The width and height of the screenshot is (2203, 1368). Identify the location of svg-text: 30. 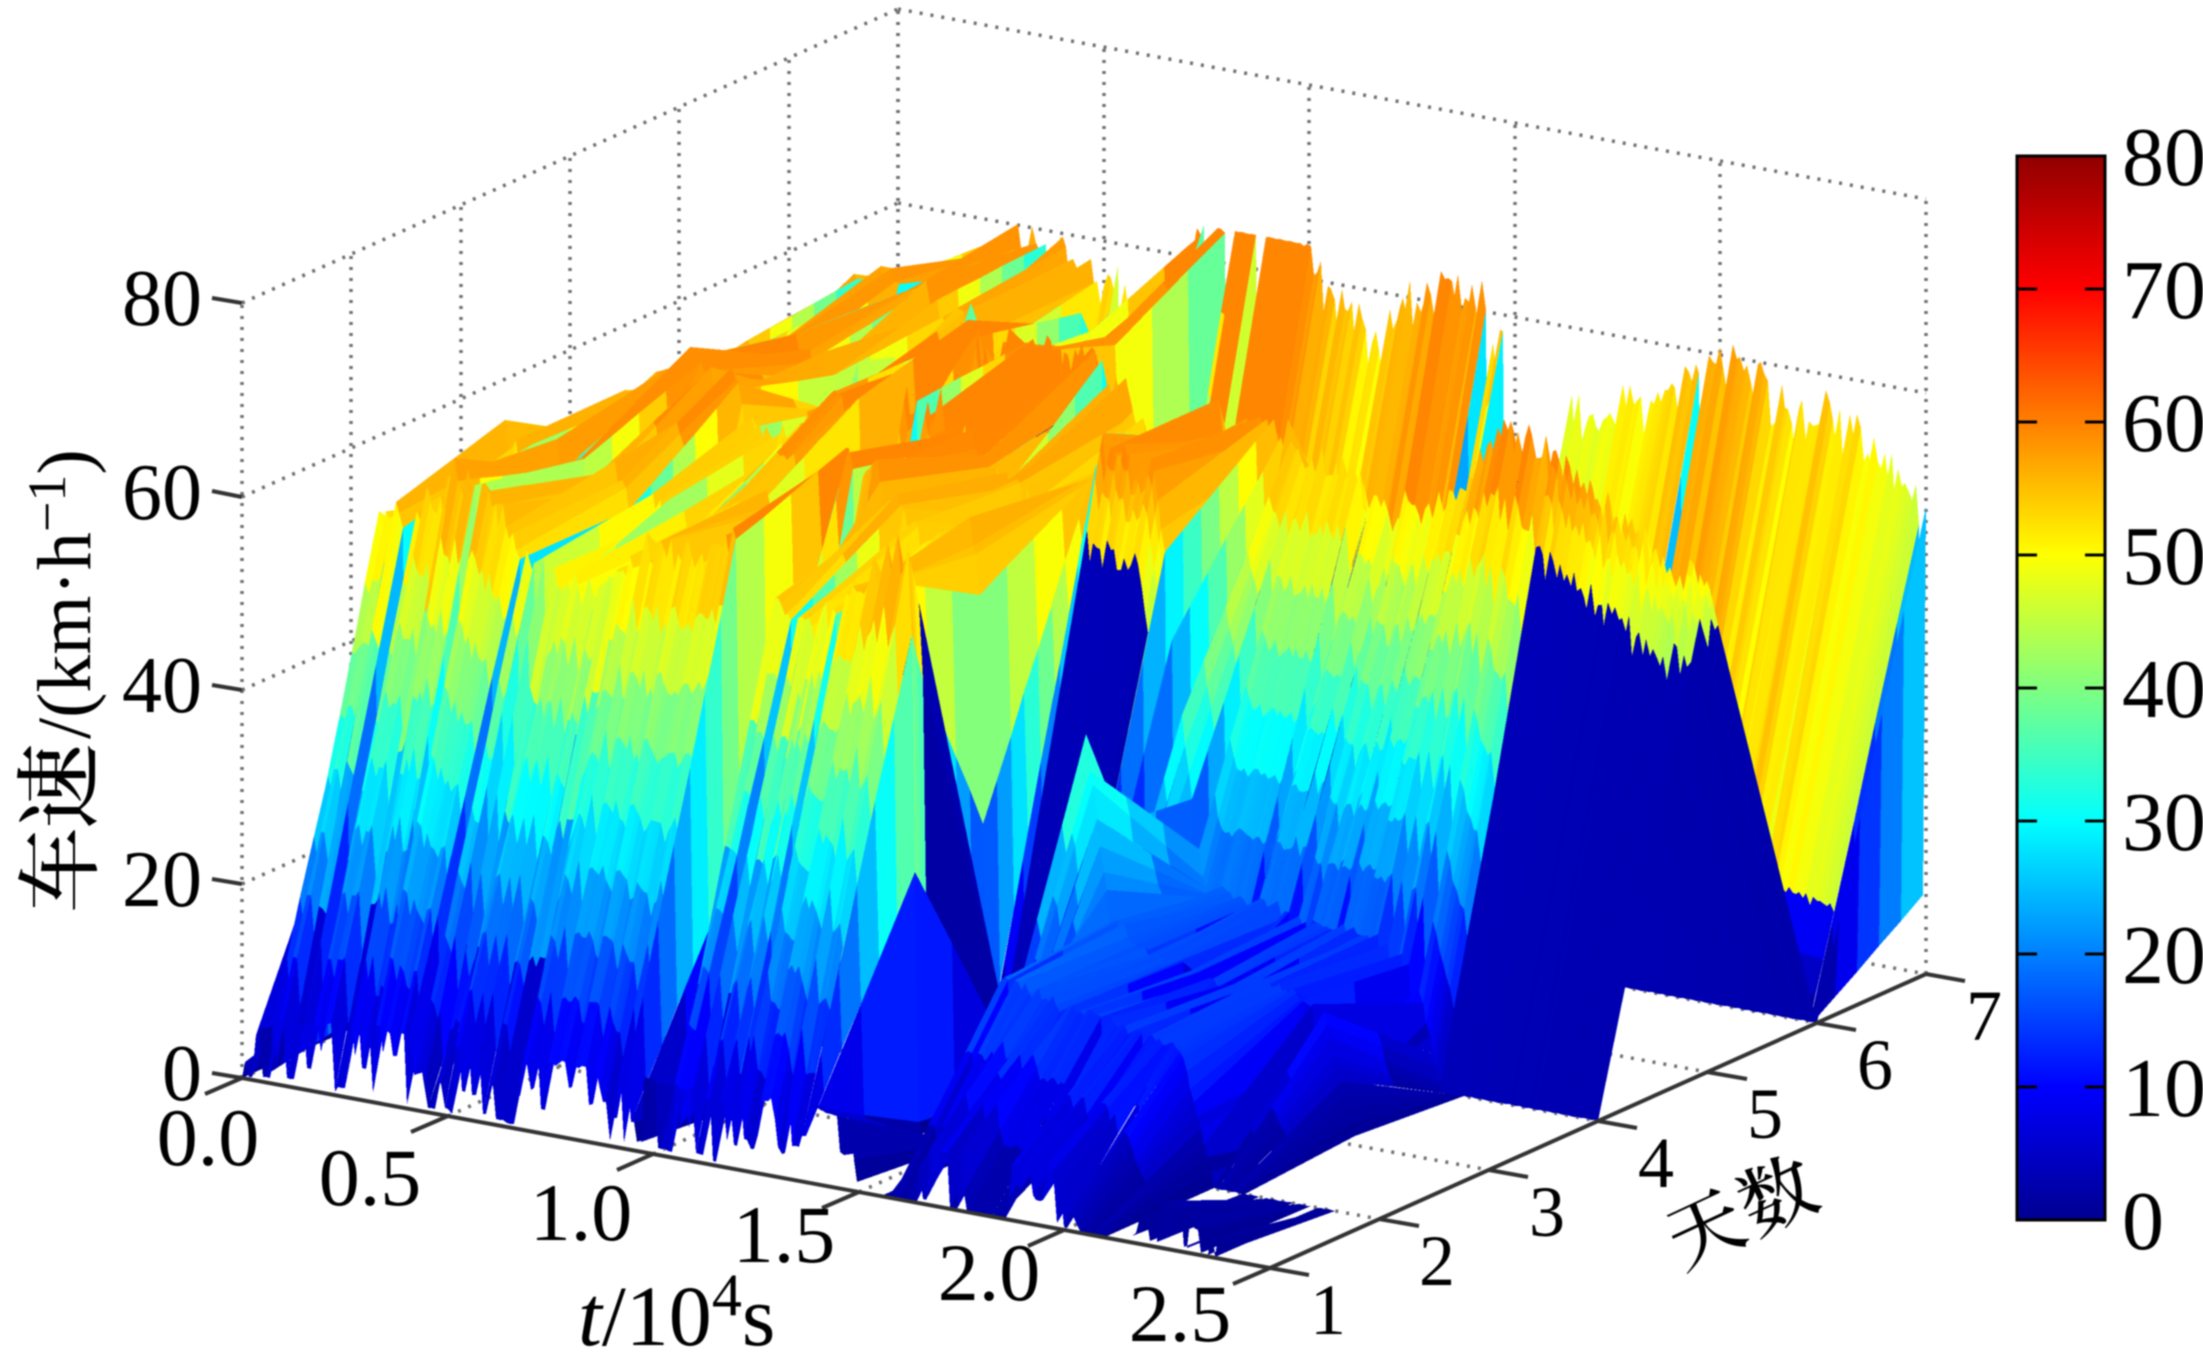
(2162, 822).